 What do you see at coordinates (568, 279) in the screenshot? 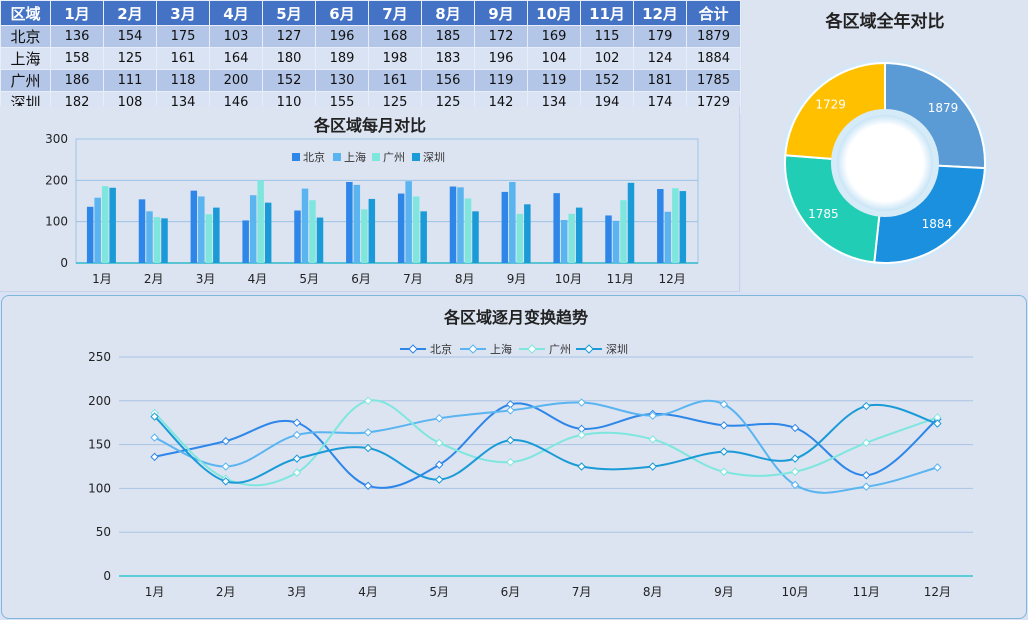
I see `x-tick-label: 10月` at bounding box center [568, 279].